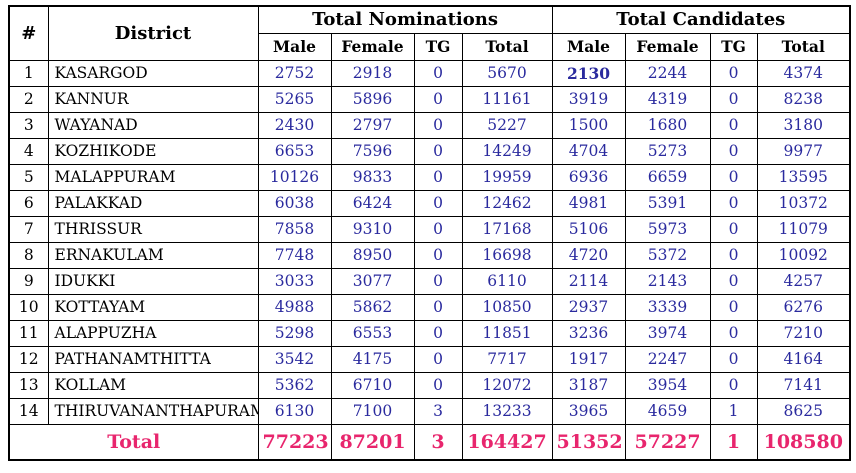 The image size is (856, 473). What do you see at coordinates (294, 442) in the screenshot?
I see `total-nominations-male: 77223` at bounding box center [294, 442].